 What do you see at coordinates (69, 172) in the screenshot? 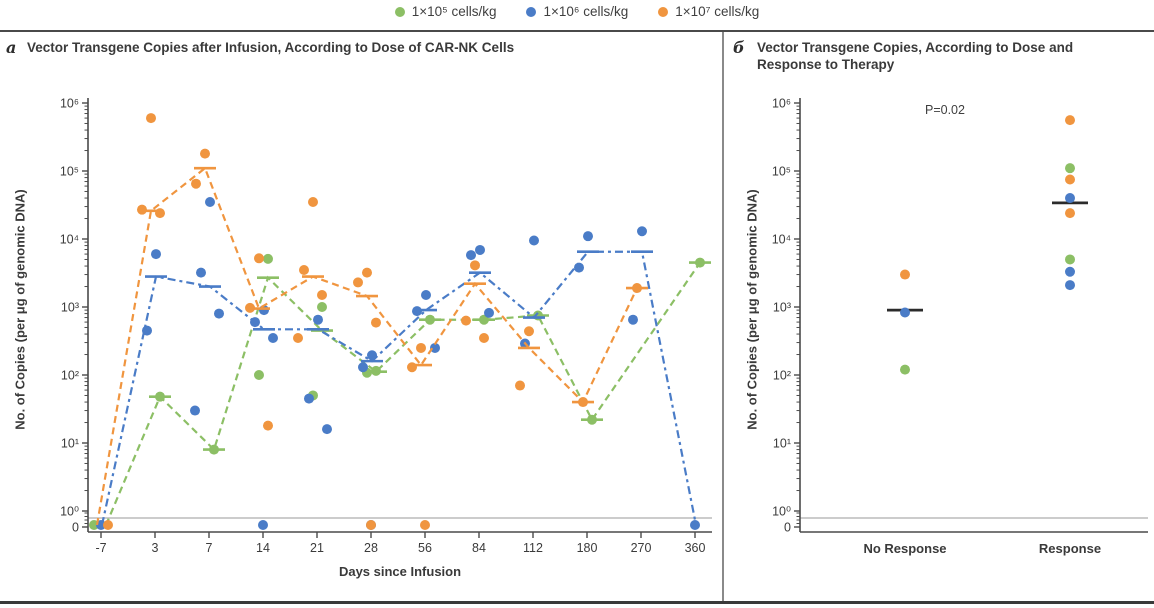
I see `panel-a-y-tick-label: 10⁵` at bounding box center [69, 172].